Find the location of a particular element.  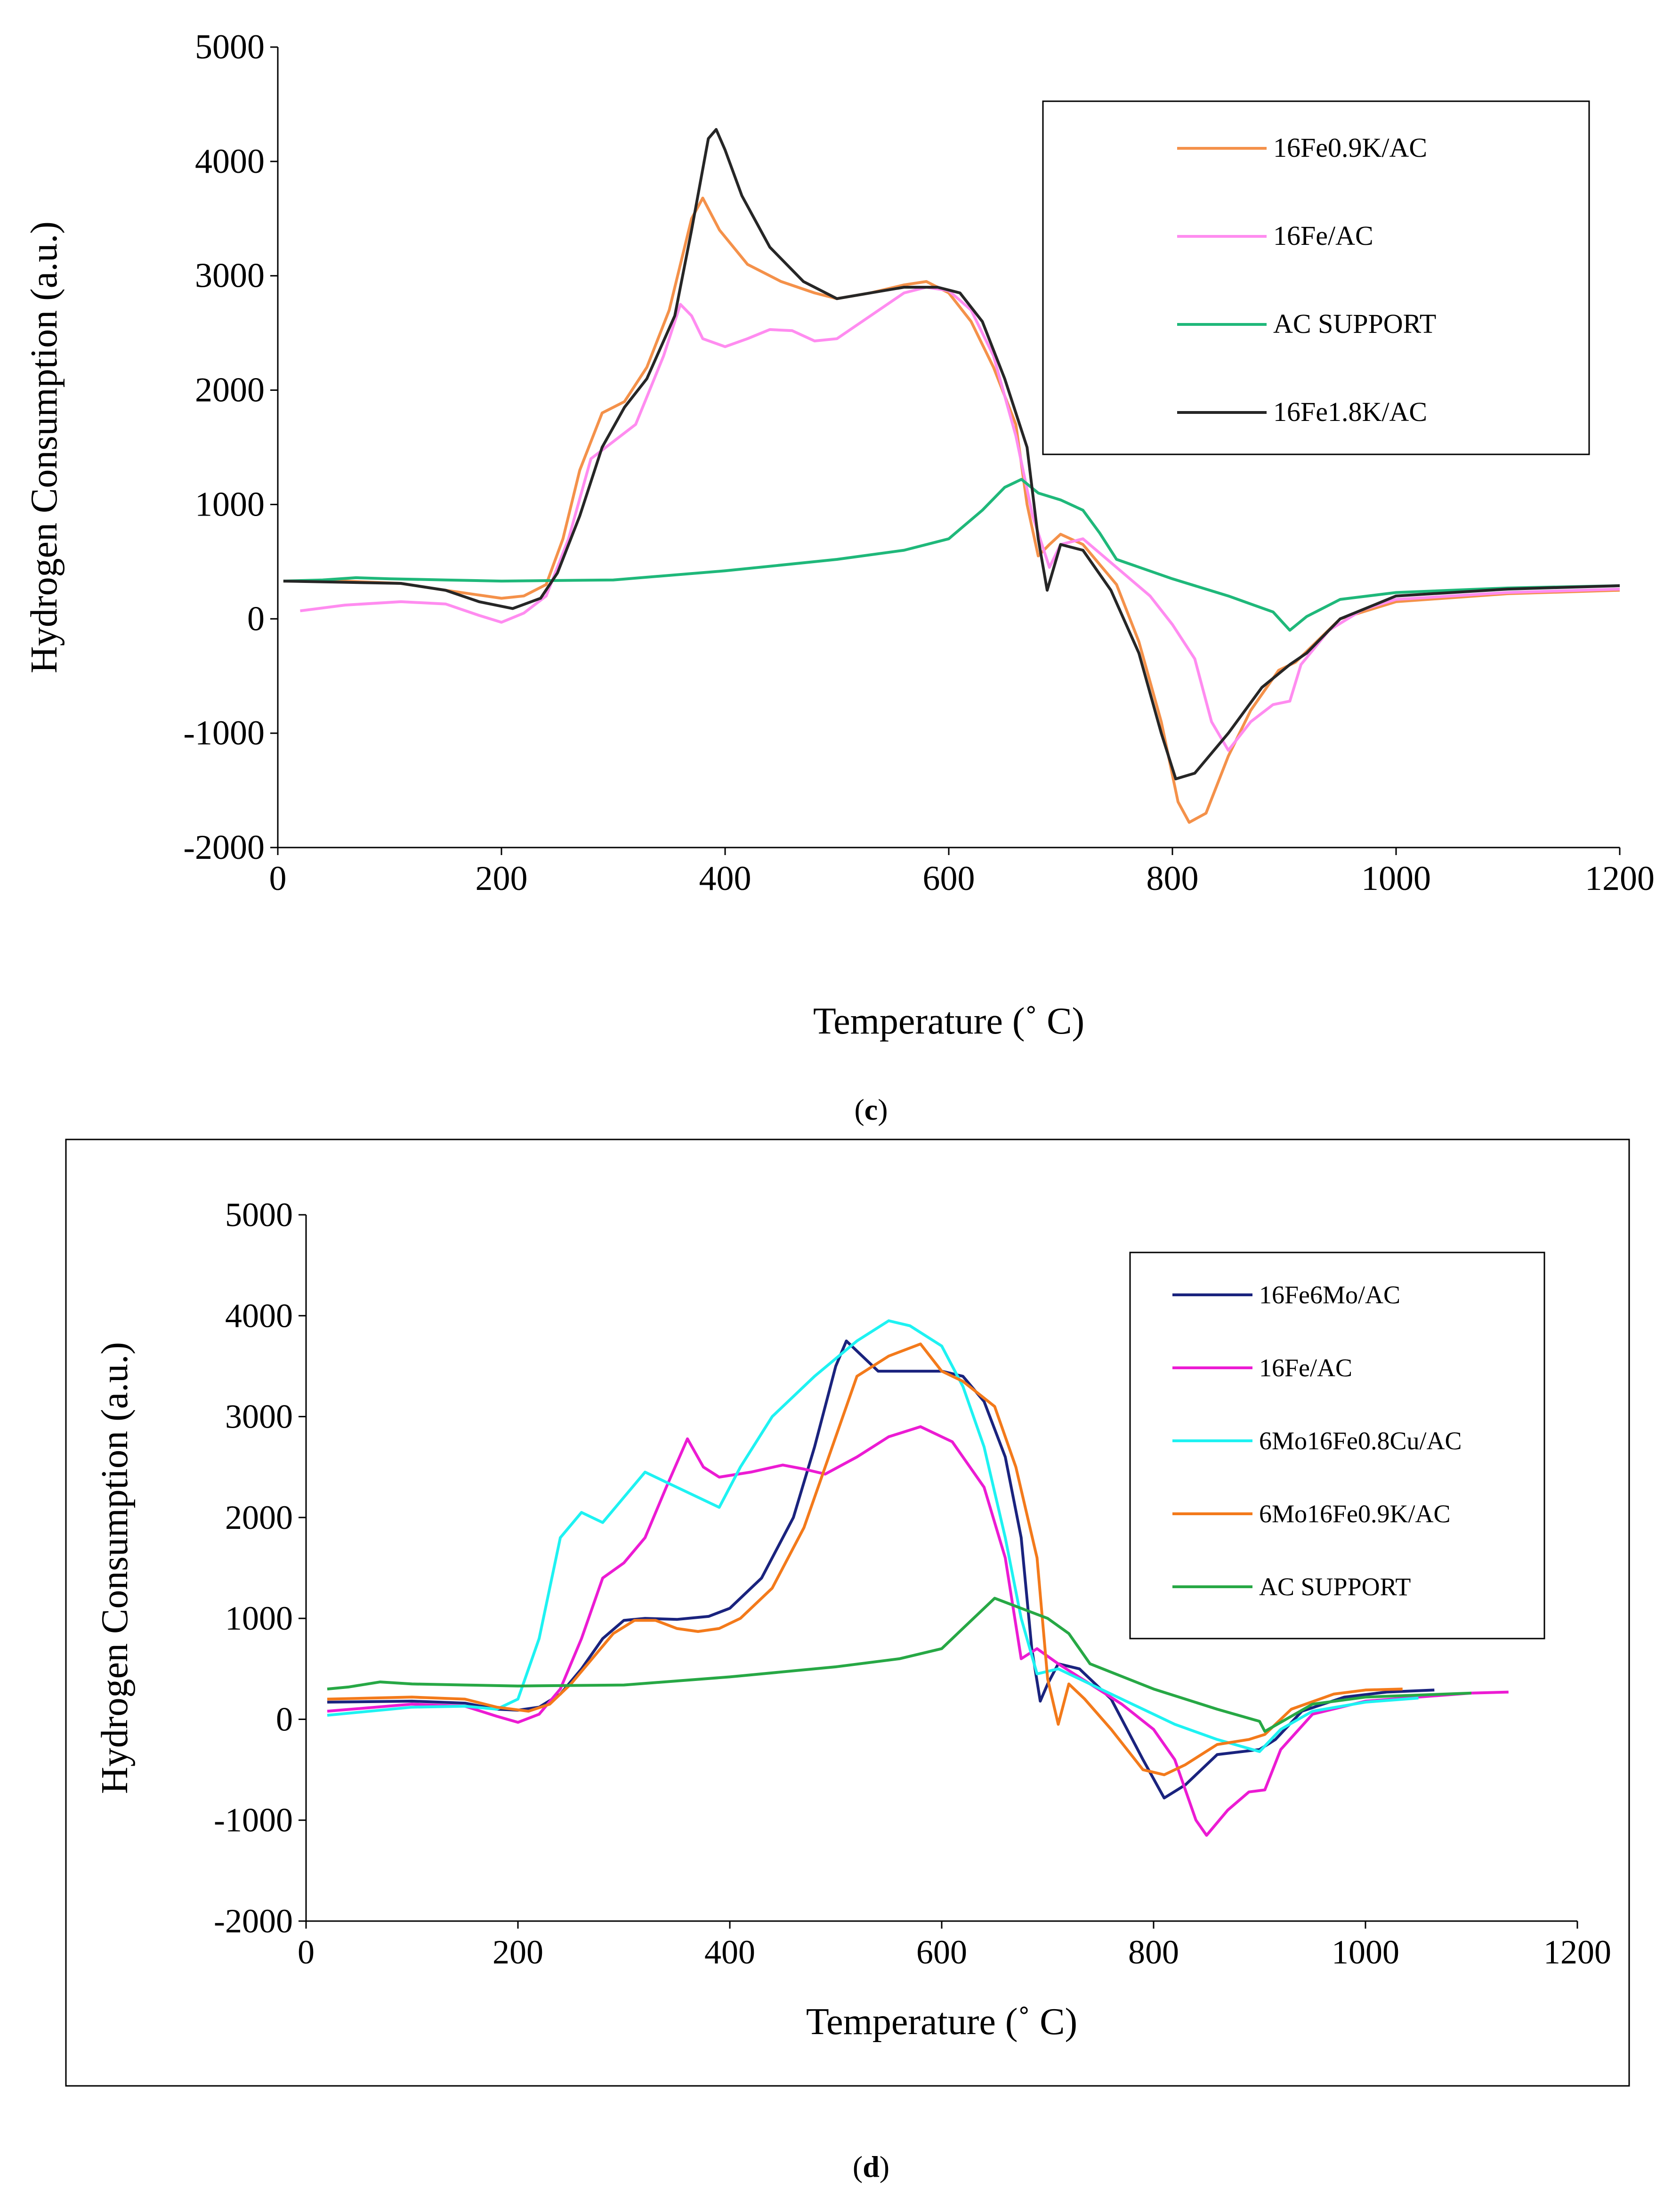

c-y-tick-label: 0 is located at coordinates (256, 618).